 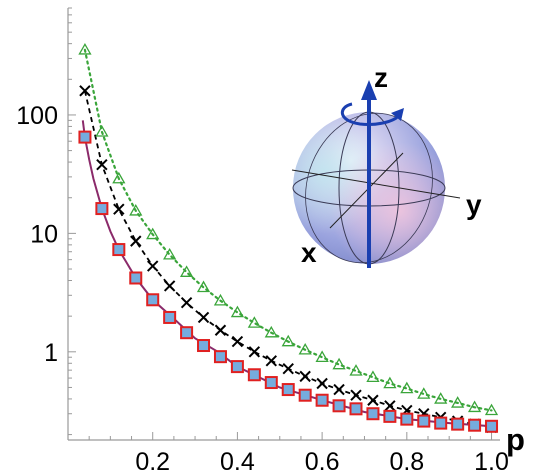 I want to click on x-tick-label: 0.6, so click(x=322, y=461).